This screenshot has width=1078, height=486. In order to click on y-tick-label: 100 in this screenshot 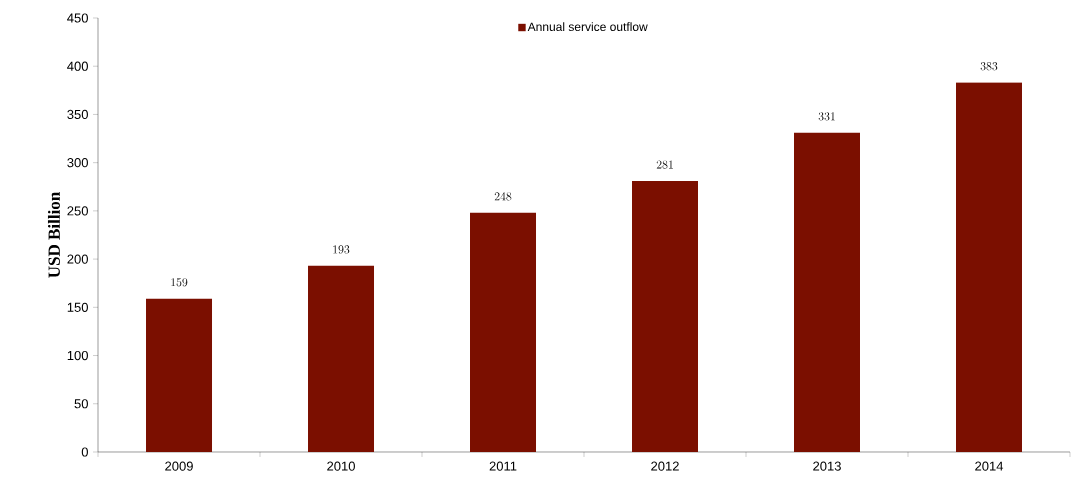, I will do `click(77, 355)`.